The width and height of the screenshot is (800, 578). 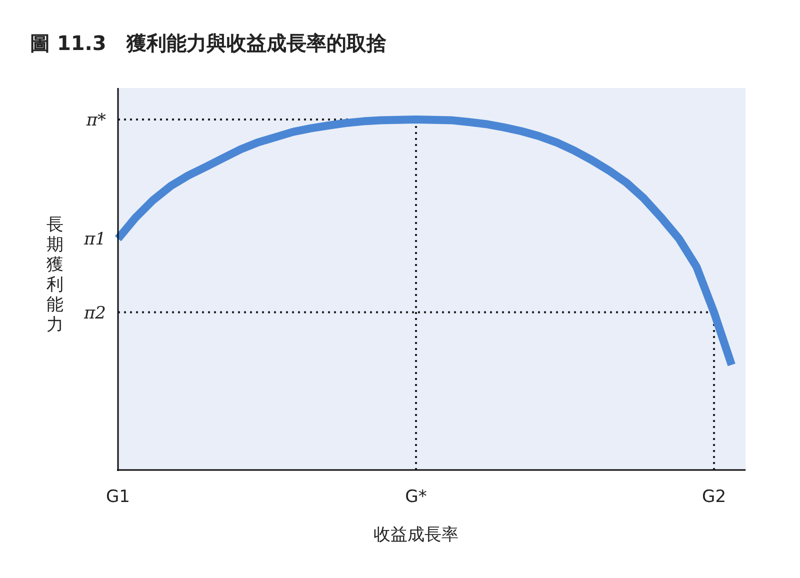 What do you see at coordinates (118, 497) in the screenshot?
I see `x-tick-label: G1` at bounding box center [118, 497].